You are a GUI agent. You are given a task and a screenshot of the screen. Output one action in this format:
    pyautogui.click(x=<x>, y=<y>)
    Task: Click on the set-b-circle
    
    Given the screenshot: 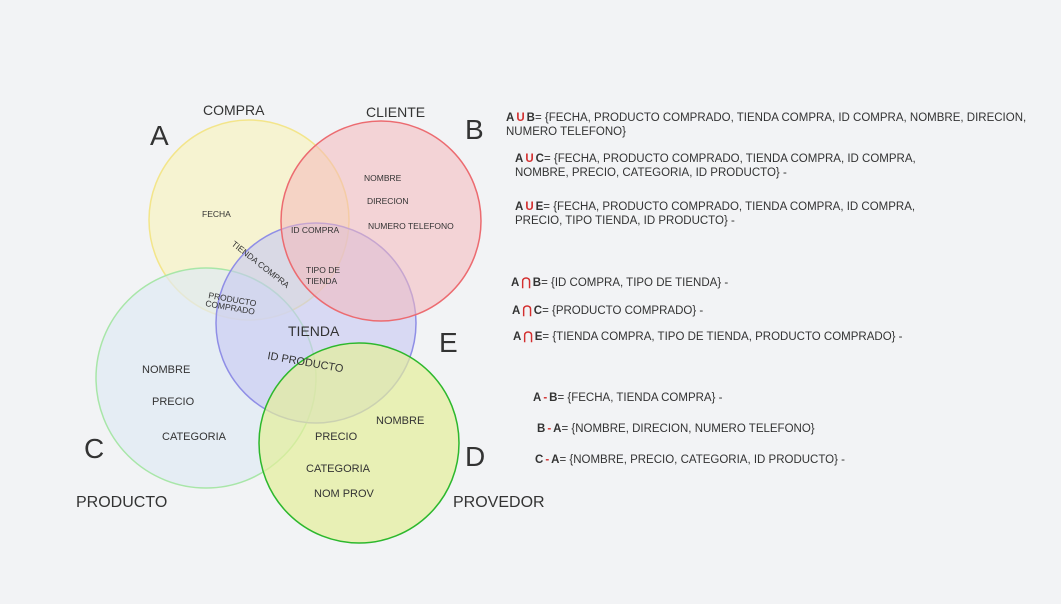 What is the action you would take?
    pyautogui.click(x=381, y=221)
    